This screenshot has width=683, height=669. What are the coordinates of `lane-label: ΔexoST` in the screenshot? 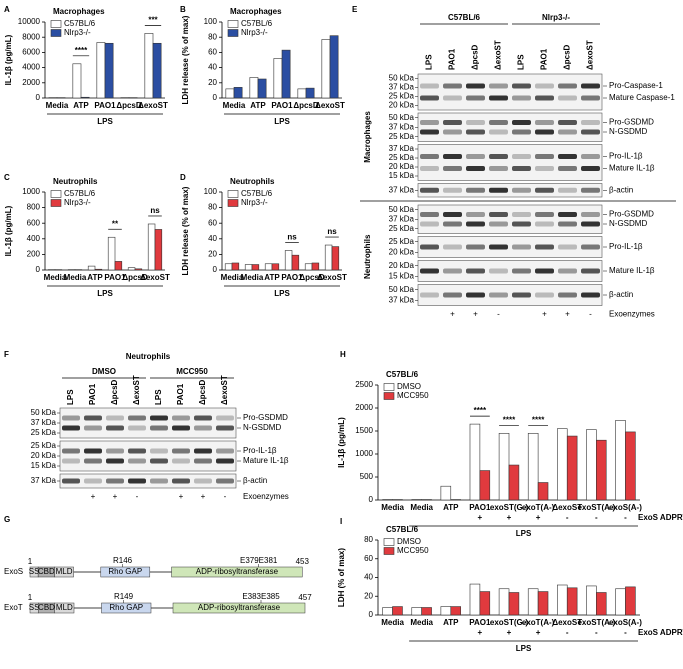 It's located at (498, 55).